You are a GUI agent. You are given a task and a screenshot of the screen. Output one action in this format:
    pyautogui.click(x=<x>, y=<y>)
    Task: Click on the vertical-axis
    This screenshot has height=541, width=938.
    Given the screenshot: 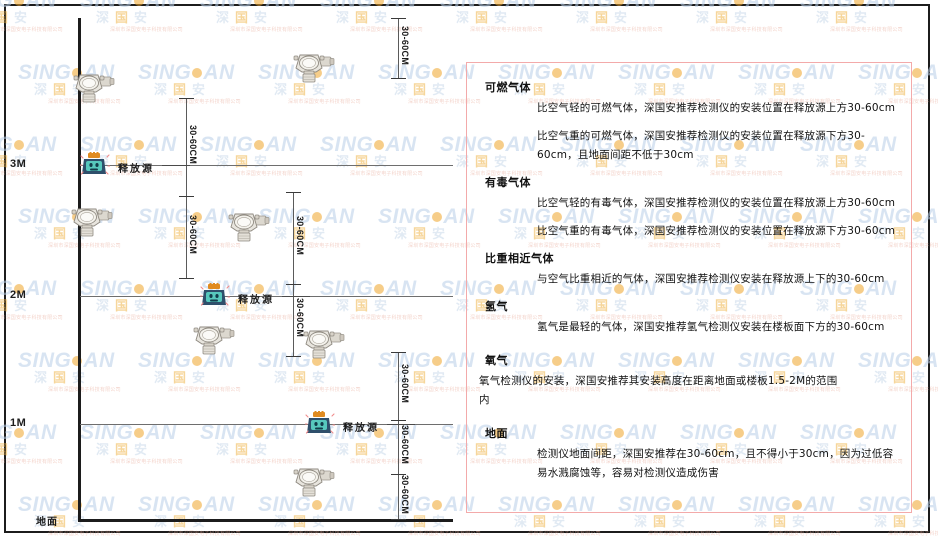 What is the action you would take?
    pyautogui.click(x=79, y=269)
    